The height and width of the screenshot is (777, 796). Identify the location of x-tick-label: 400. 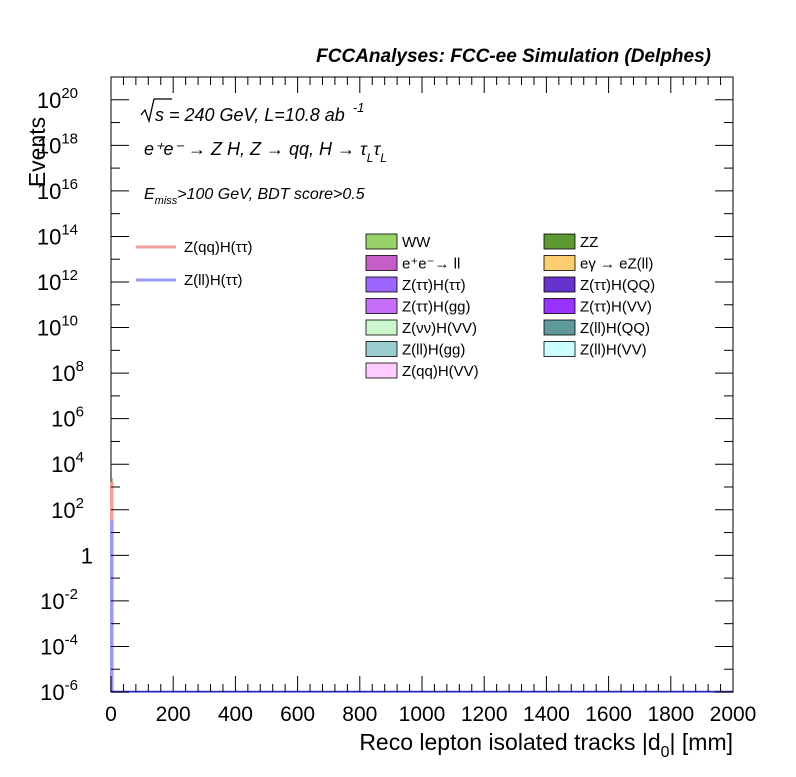
(235, 714).